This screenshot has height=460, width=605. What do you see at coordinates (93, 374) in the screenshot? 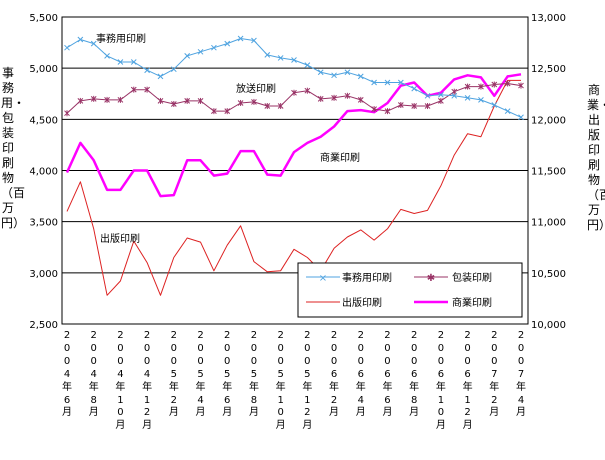
I see `x-tick-label: 2004年8月` at bounding box center [93, 374].